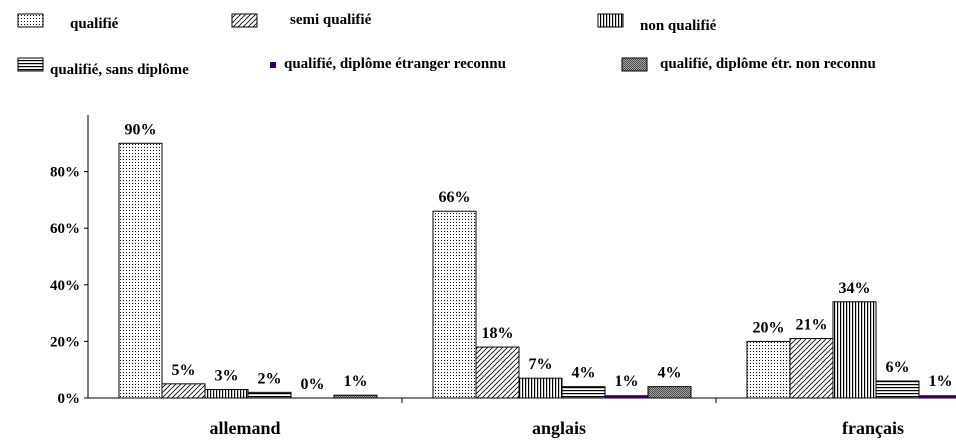 This screenshot has width=956, height=445. Describe the element at coordinates (119, 70) in the screenshot. I see `legend-label: qualifié, sans diplôme` at that location.